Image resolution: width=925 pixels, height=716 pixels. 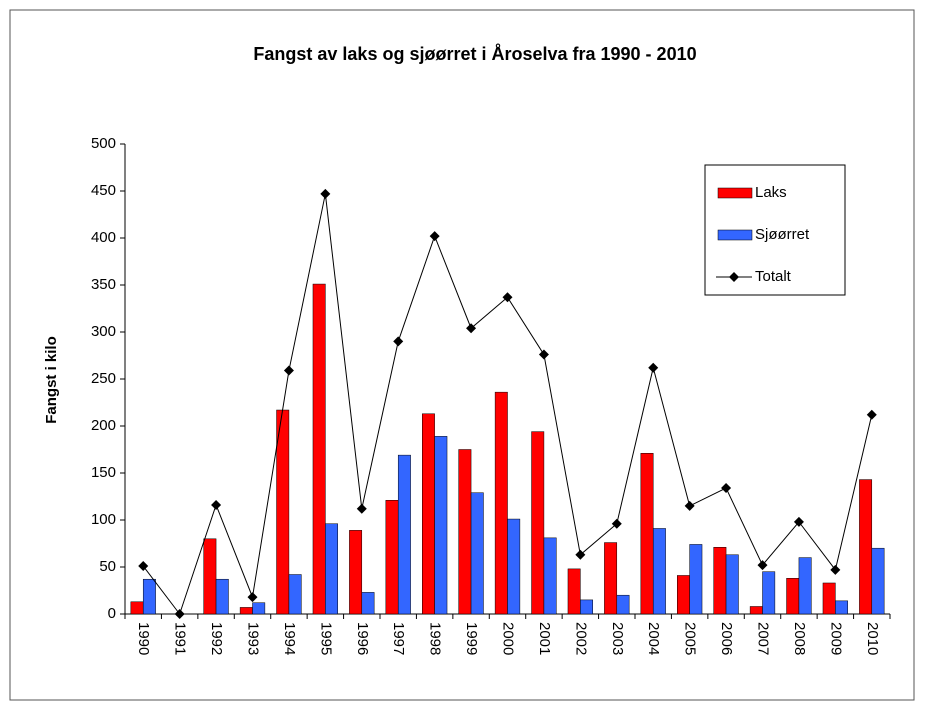 What do you see at coordinates (872, 638) in the screenshot?
I see `x-tick-label: 2010` at bounding box center [872, 638].